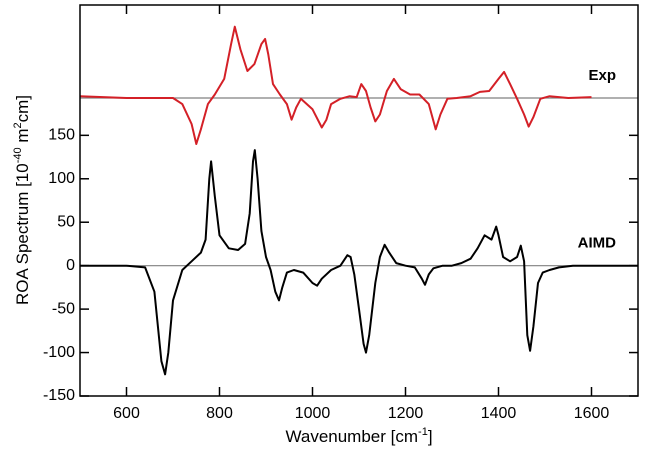  What do you see at coordinates (63, 308) in the screenshot?
I see `y-tick-label: -50` at bounding box center [63, 308].